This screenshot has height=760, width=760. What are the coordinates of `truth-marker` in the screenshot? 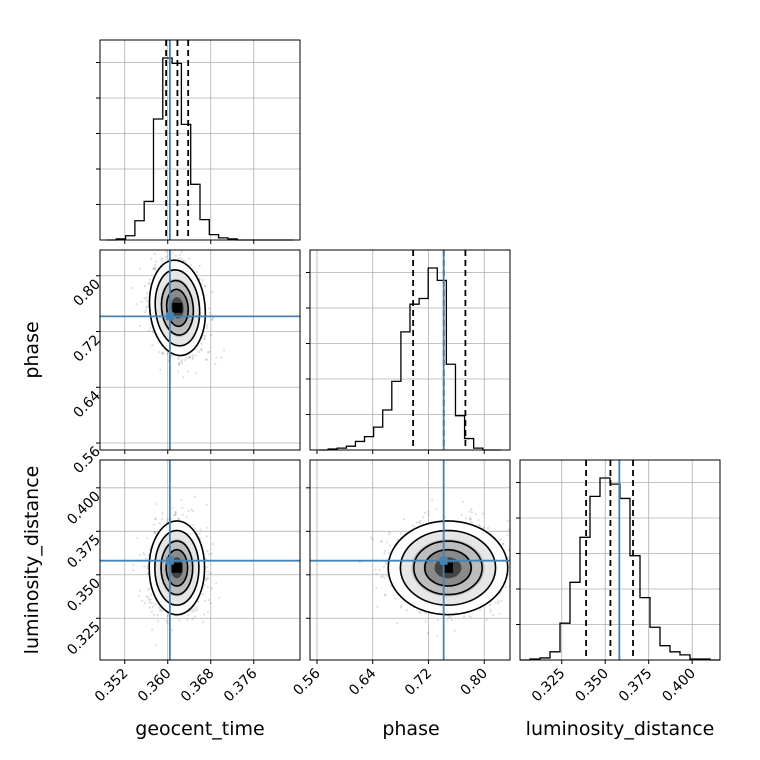 It's located at (443, 560).